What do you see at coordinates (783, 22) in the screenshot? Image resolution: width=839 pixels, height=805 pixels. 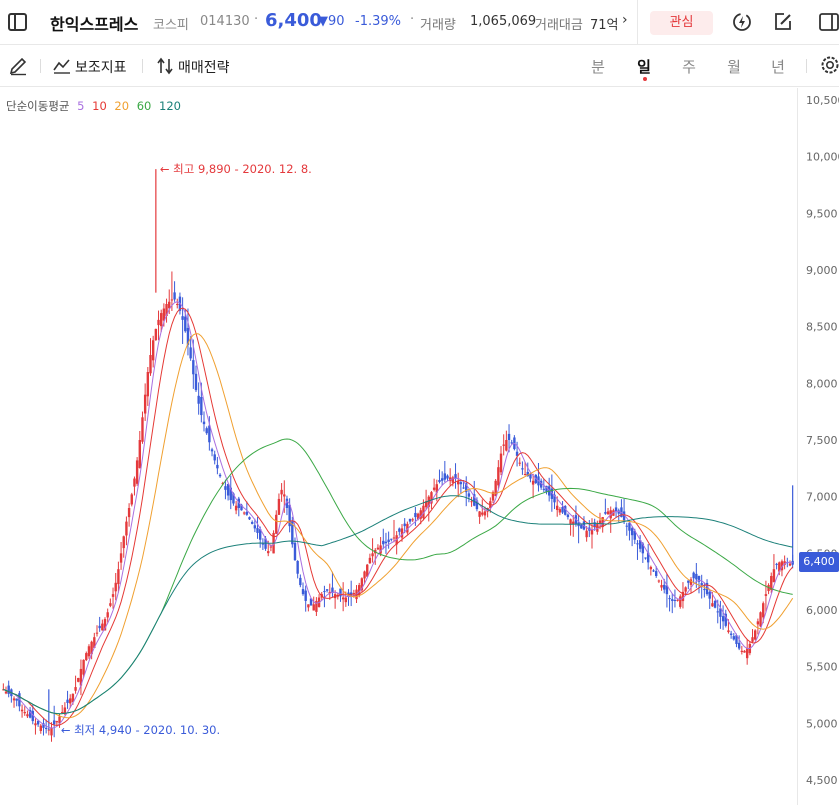 I see `edit-icon` at bounding box center [783, 22].